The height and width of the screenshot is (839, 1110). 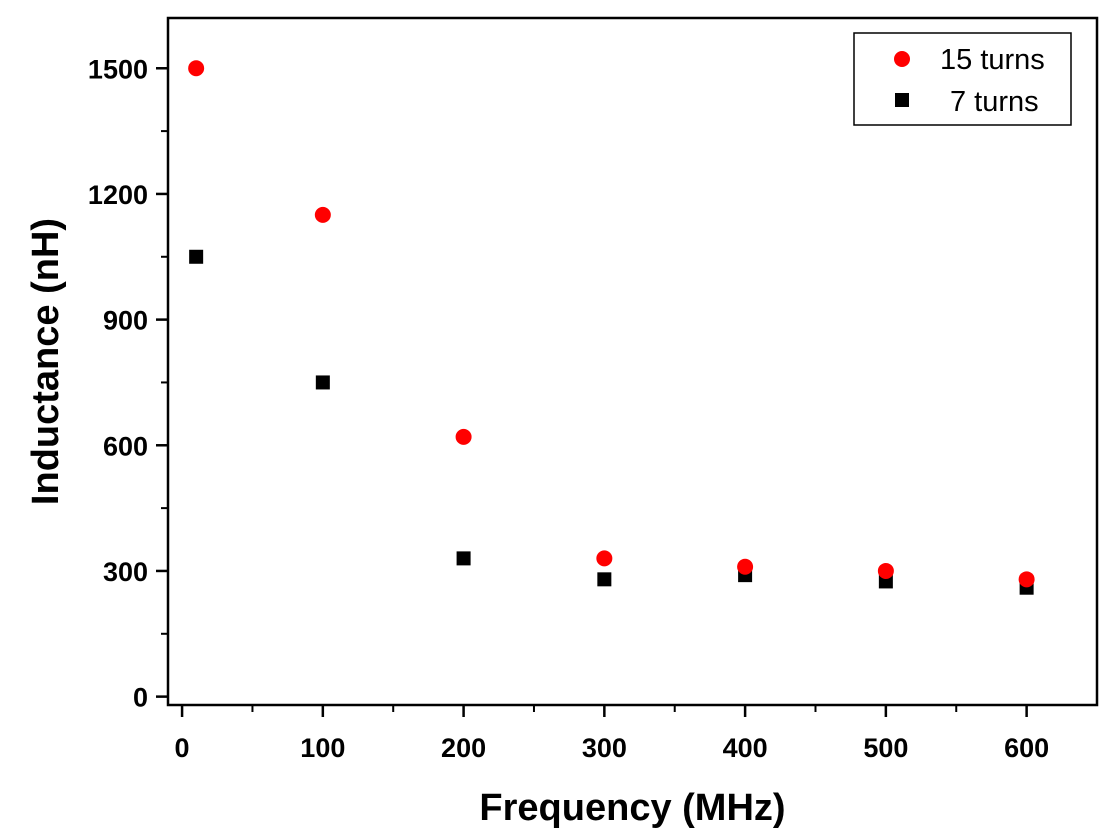 I want to click on x-axis-tick-labels: 0 100 200 300 400 500 600, so click(x=612, y=748).